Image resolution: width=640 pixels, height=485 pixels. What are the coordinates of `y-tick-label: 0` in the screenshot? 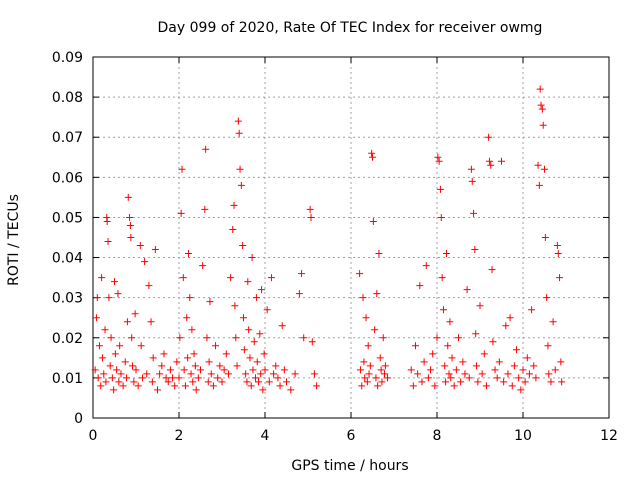 It's located at (78, 419).